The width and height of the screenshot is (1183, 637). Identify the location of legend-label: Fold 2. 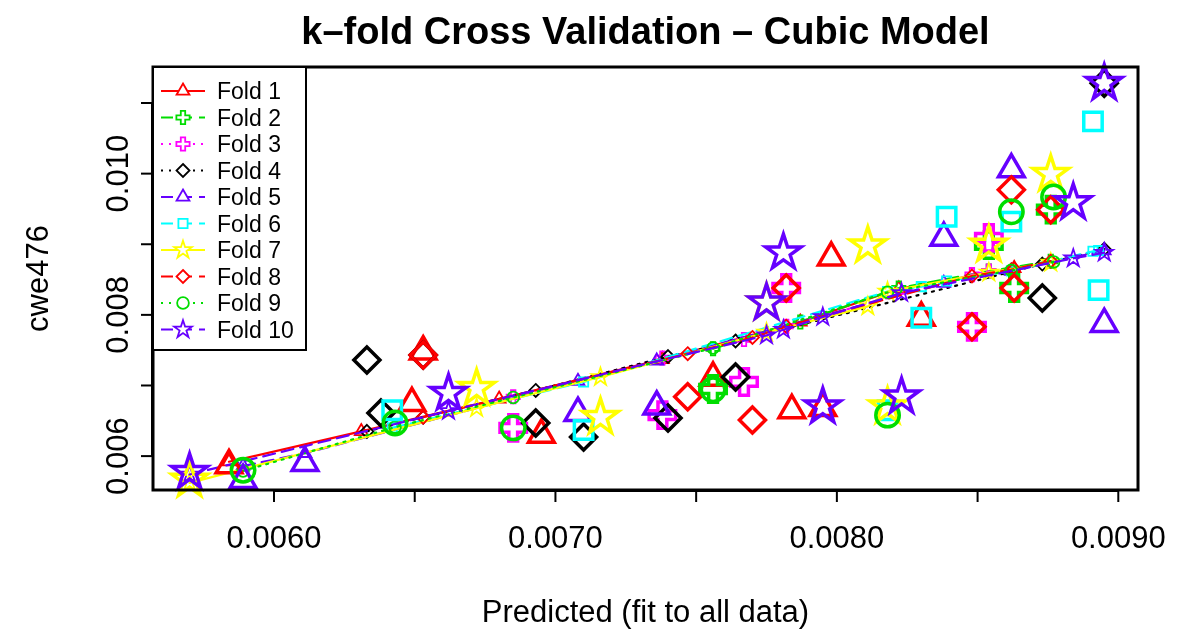
(249, 117).